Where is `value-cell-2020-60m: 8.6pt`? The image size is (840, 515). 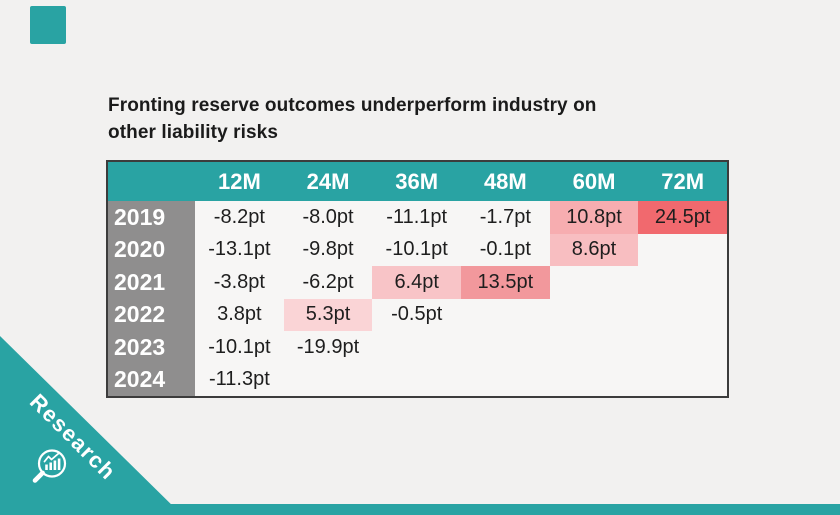 value-cell-2020-60m: 8.6pt is located at coordinates (594, 249).